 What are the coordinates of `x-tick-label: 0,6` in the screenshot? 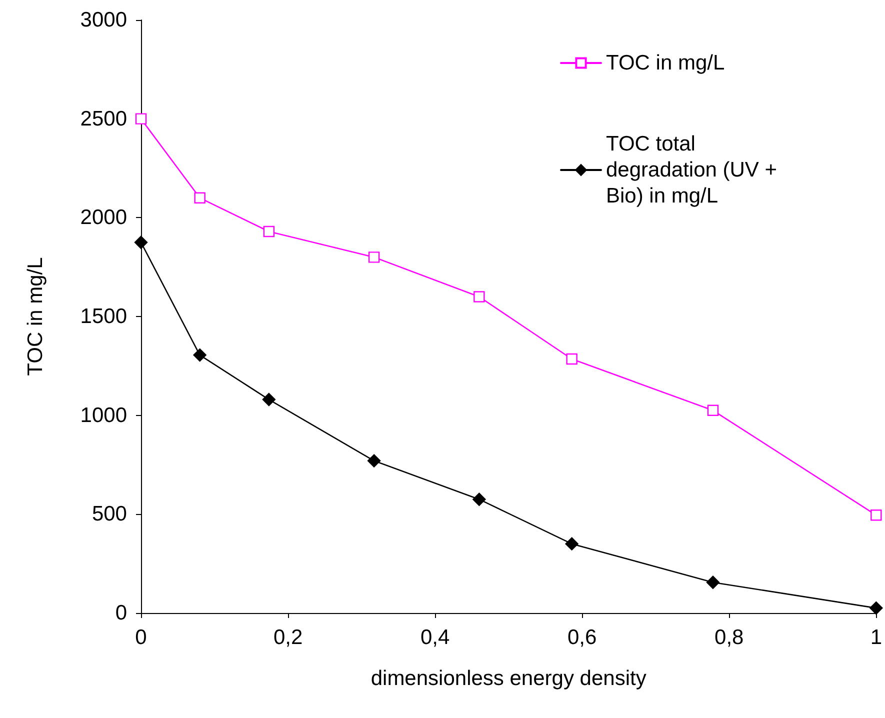 It's located at (582, 637).